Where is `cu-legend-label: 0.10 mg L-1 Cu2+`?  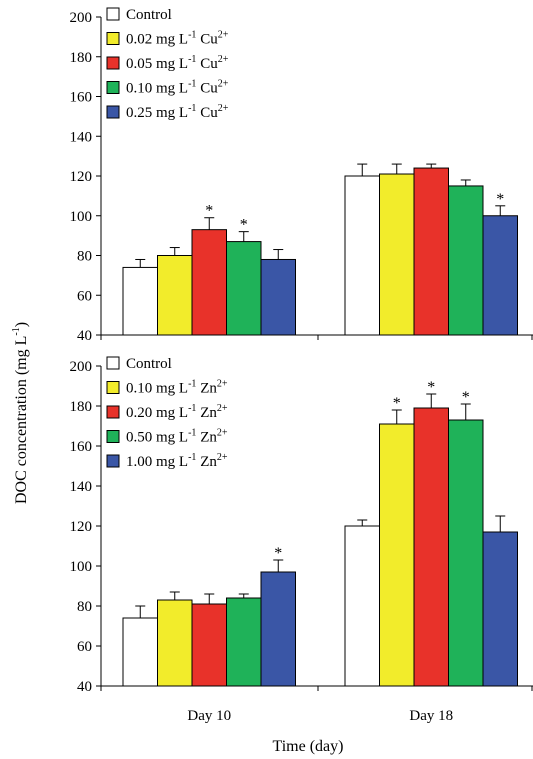 cu-legend-label: 0.10 mg L-1 Cu2+ is located at coordinates (177, 88).